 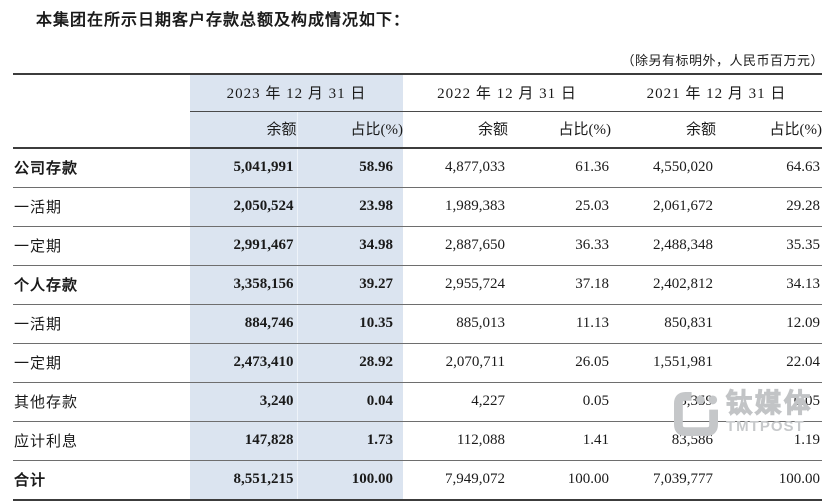 What do you see at coordinates (456, 324) in the screenshot?
I see `cell-2022-balance: 885,013` at bounding box center [456, 324].